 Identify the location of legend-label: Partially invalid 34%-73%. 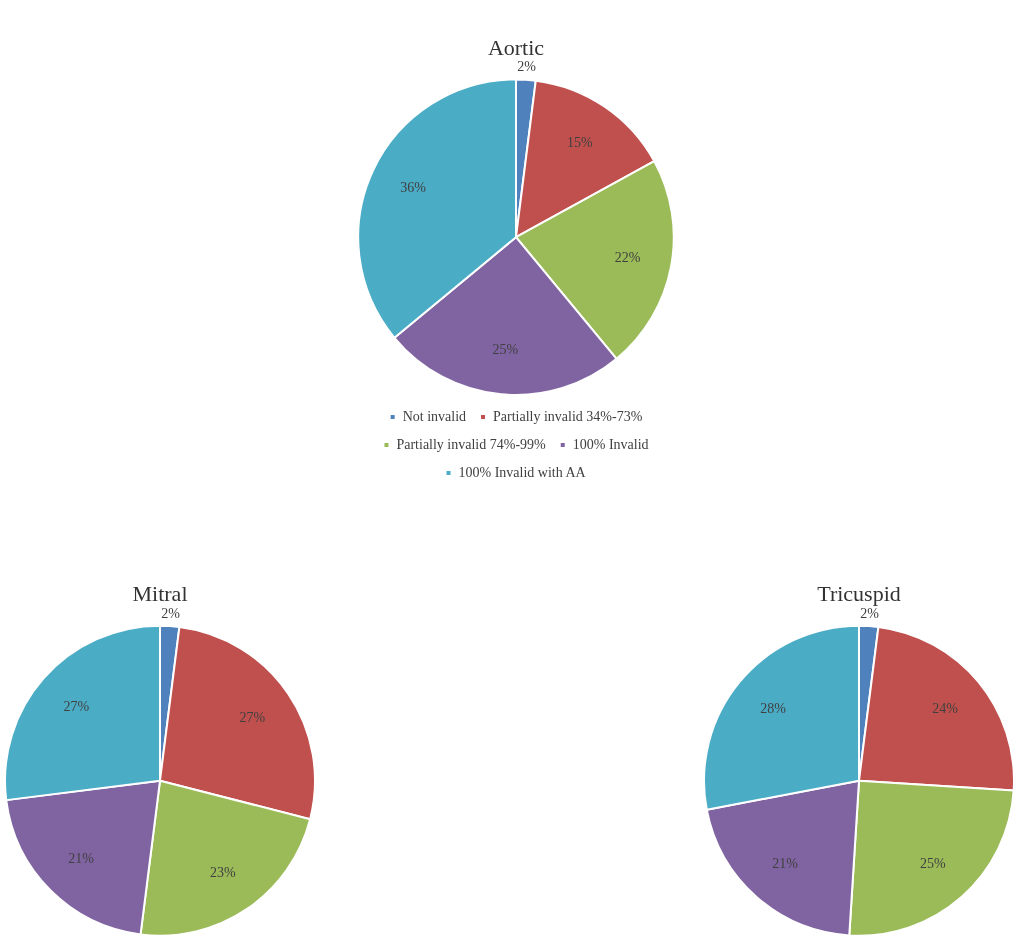
(568, 416).